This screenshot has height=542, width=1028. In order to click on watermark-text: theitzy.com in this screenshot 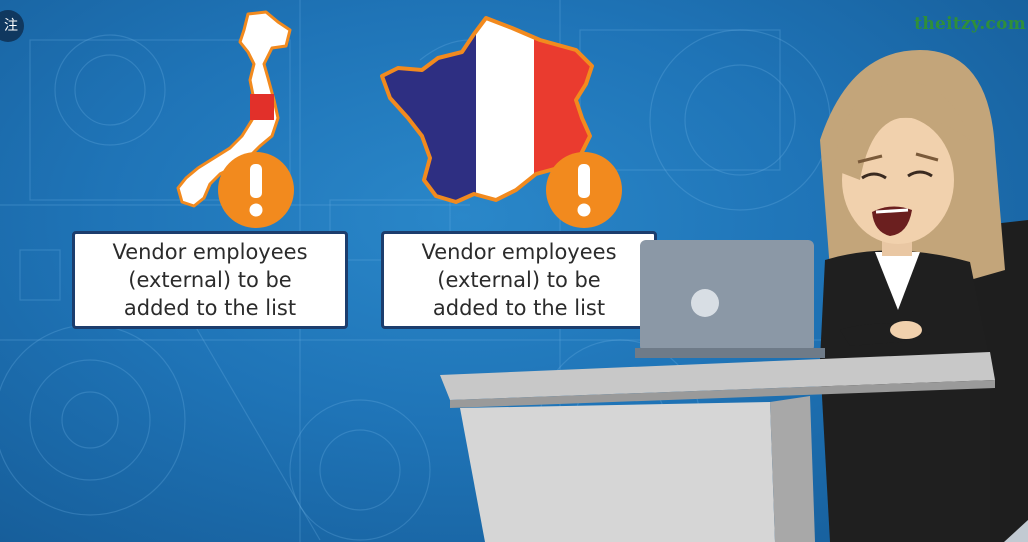, I will do `click(970, 24)`.